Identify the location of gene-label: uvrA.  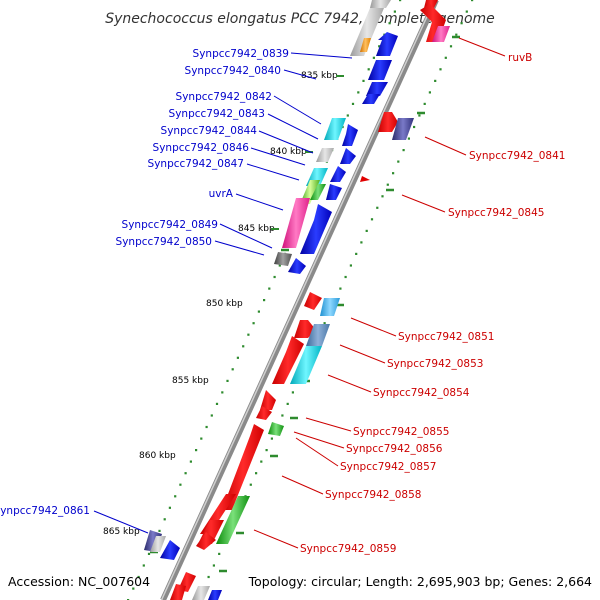
(221, 194).